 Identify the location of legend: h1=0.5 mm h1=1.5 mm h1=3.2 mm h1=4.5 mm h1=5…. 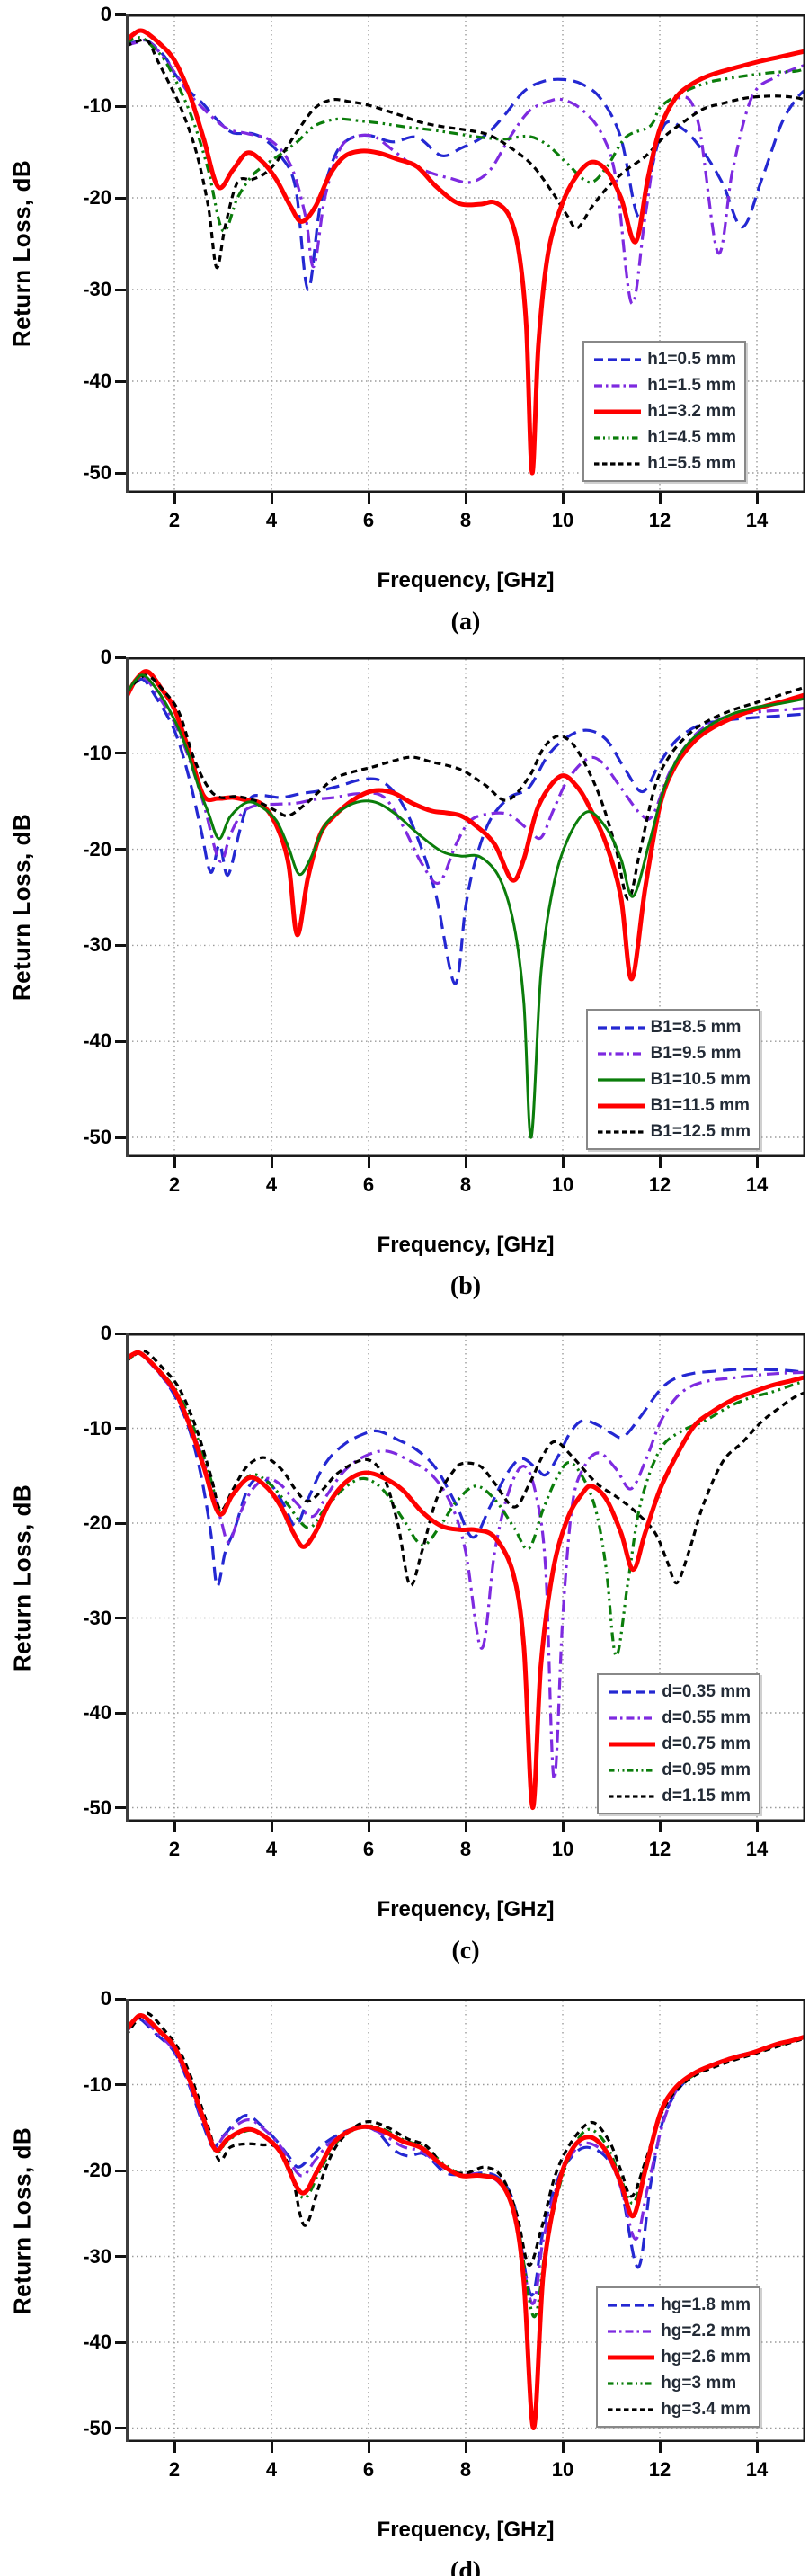
(664, 412).